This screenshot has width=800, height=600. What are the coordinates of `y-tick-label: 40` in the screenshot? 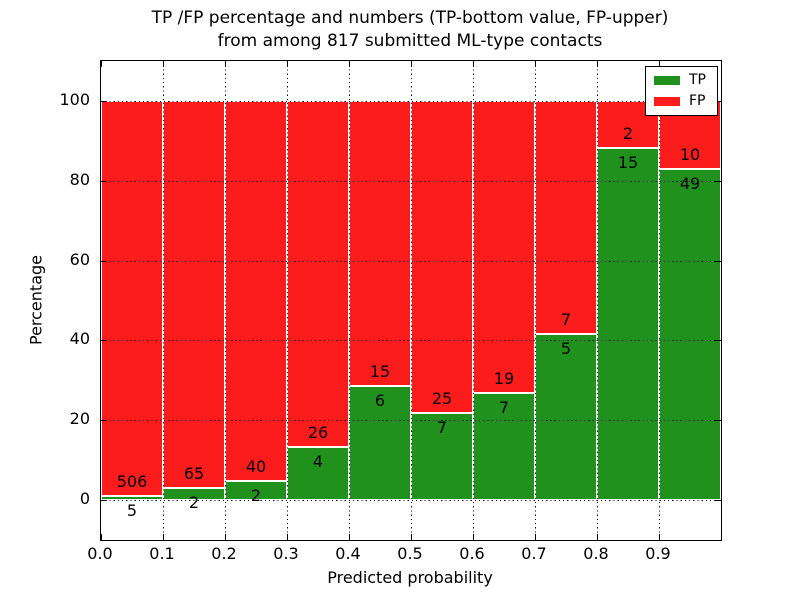 It's located at (79, 339).